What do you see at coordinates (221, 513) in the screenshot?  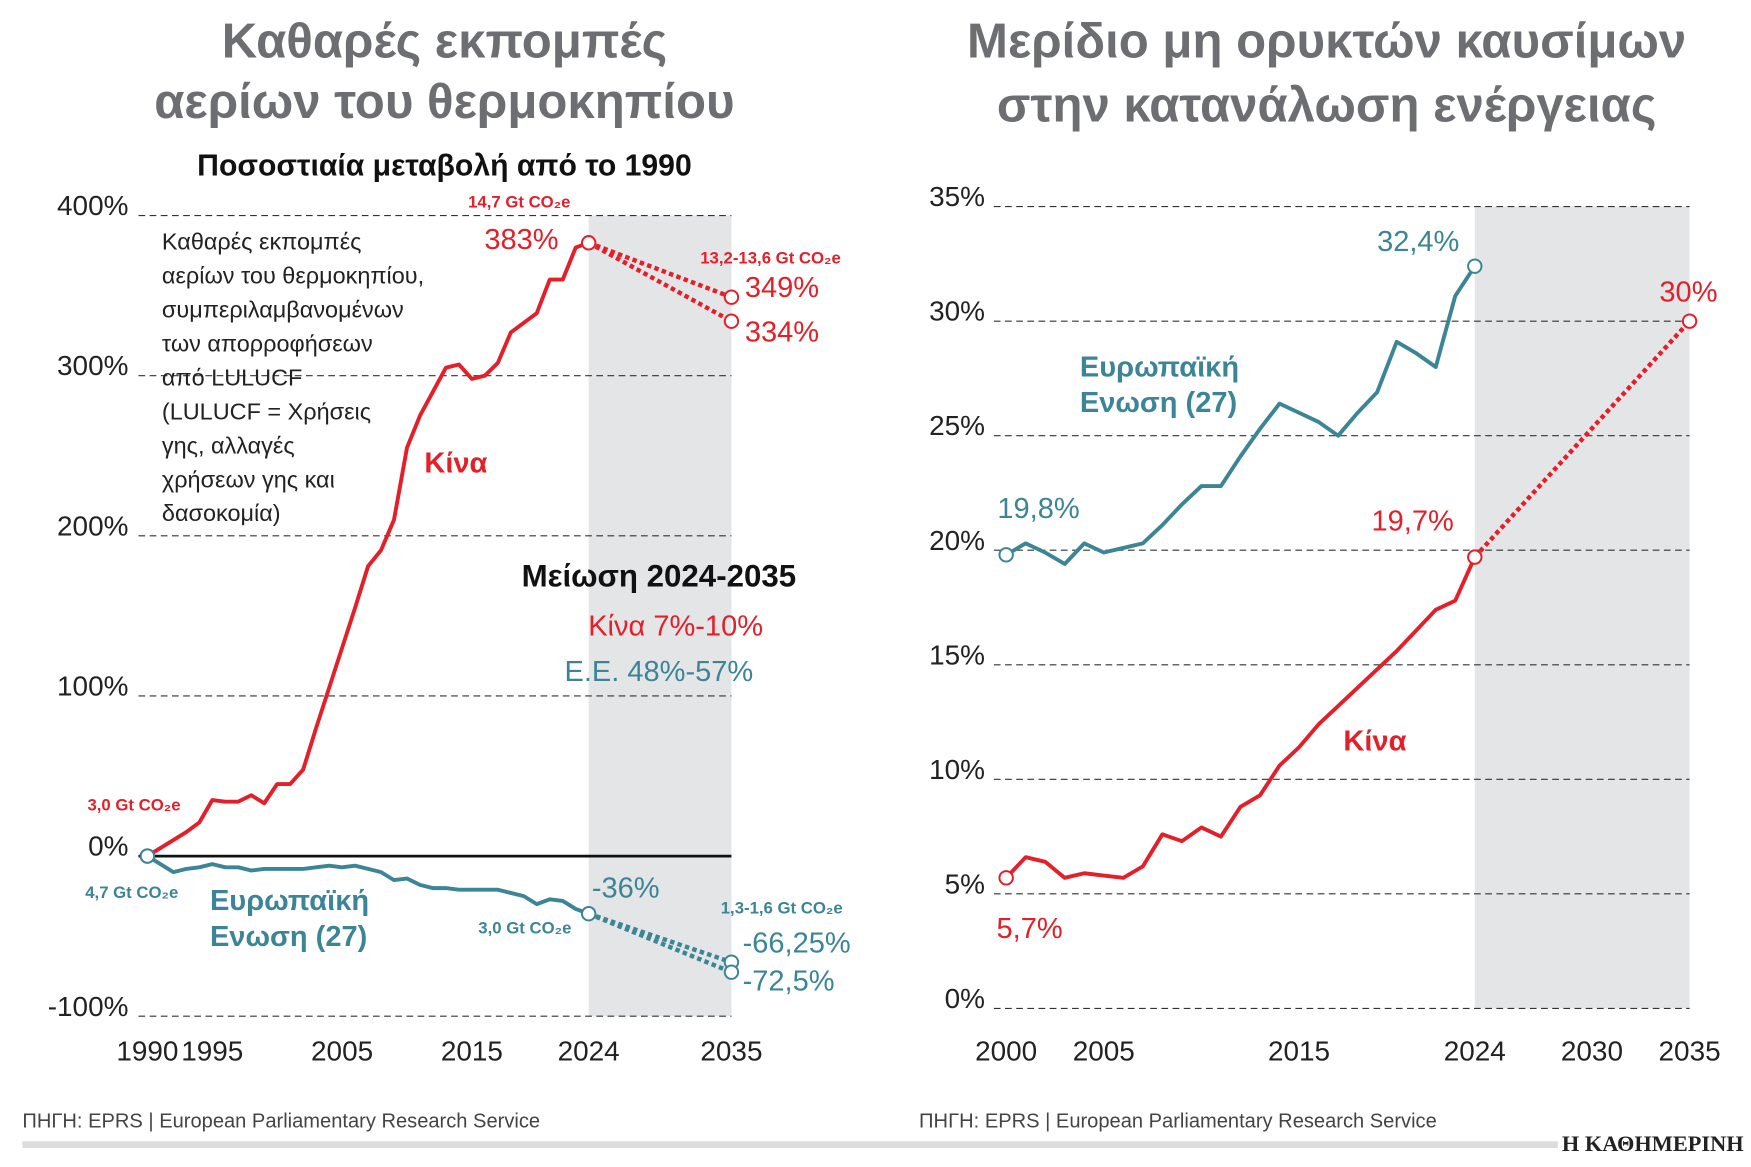 I see `note-line: δασοκομία)` at bounding box center [221, 513].